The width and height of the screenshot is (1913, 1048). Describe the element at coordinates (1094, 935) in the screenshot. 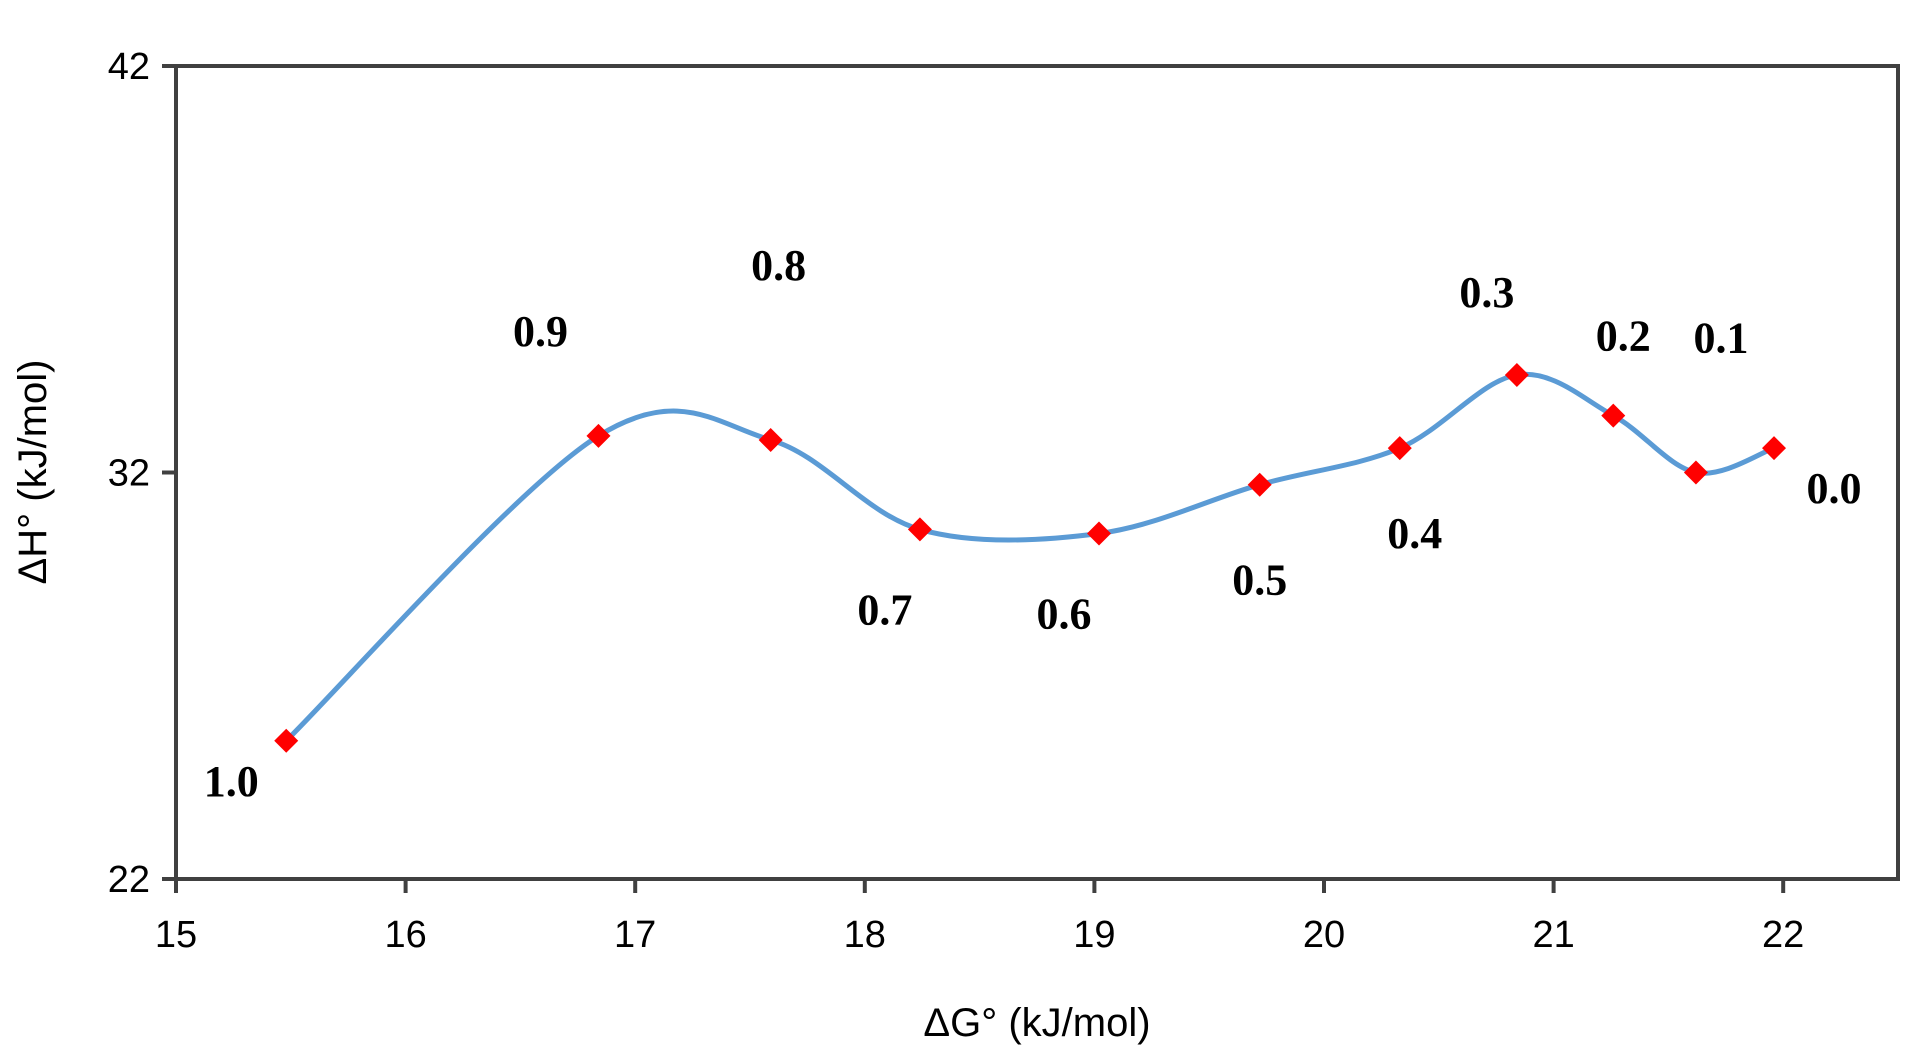

I see `x-tick-label: 19` at that location.